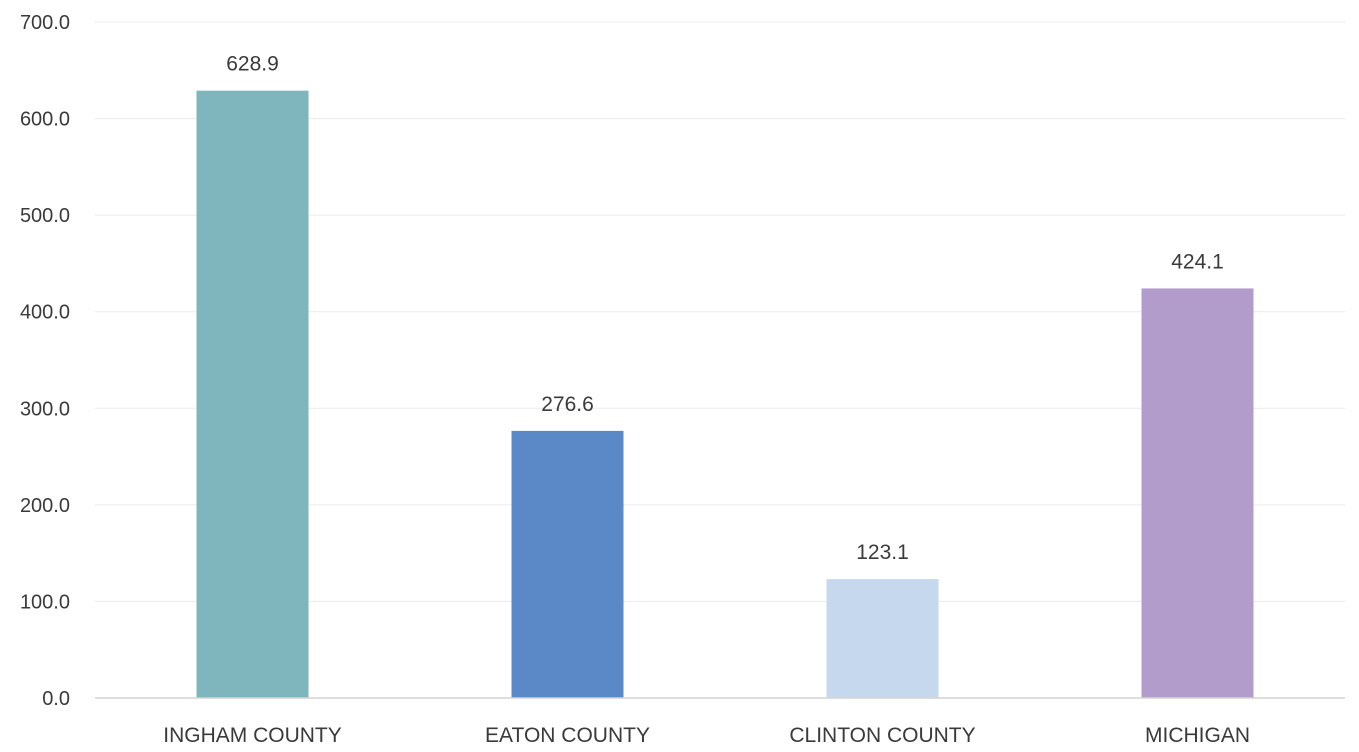 This screenshot has height=752, width=1359. What do you see at coordinates (567, 564) in the screenshot?
I see `bar-eaton-county` at bounding box center [567, 564].